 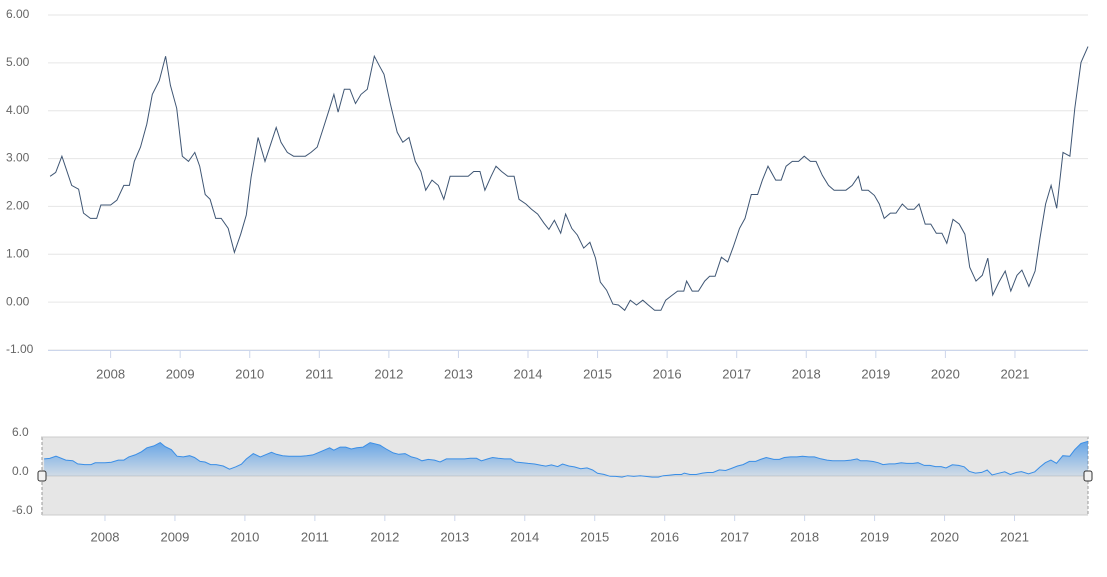 I want to click on y-tick-label: 0.00, so click(x=18, y=301).